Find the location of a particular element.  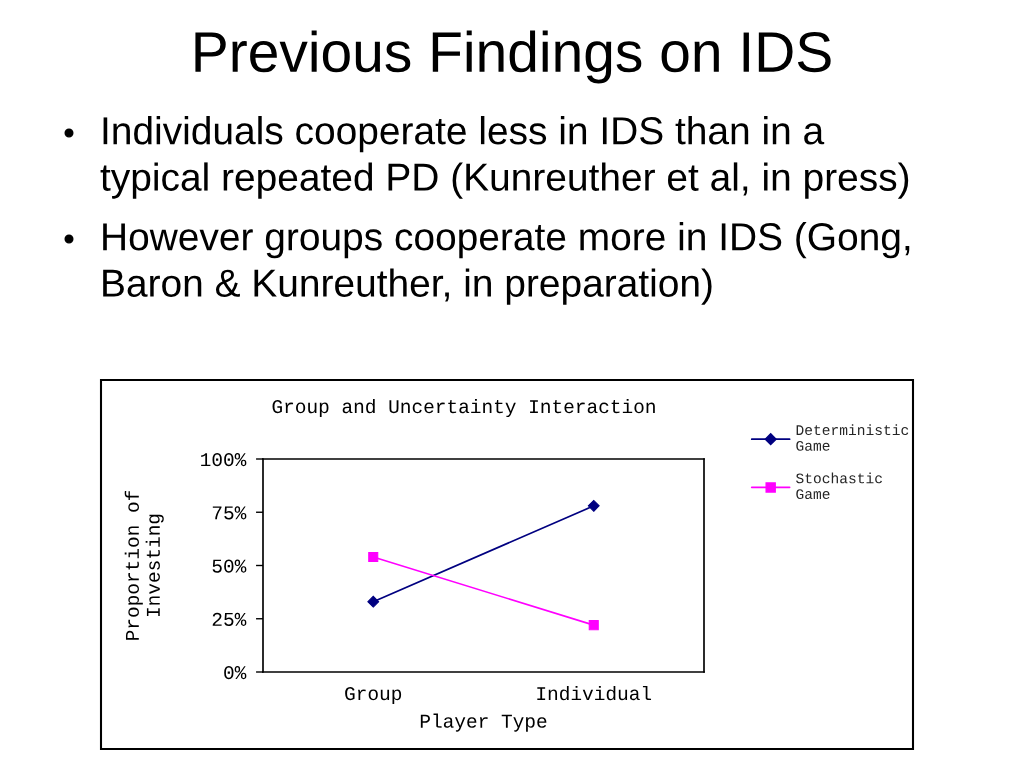

y-tick-label: 75% is located at coordinates (229, 513).